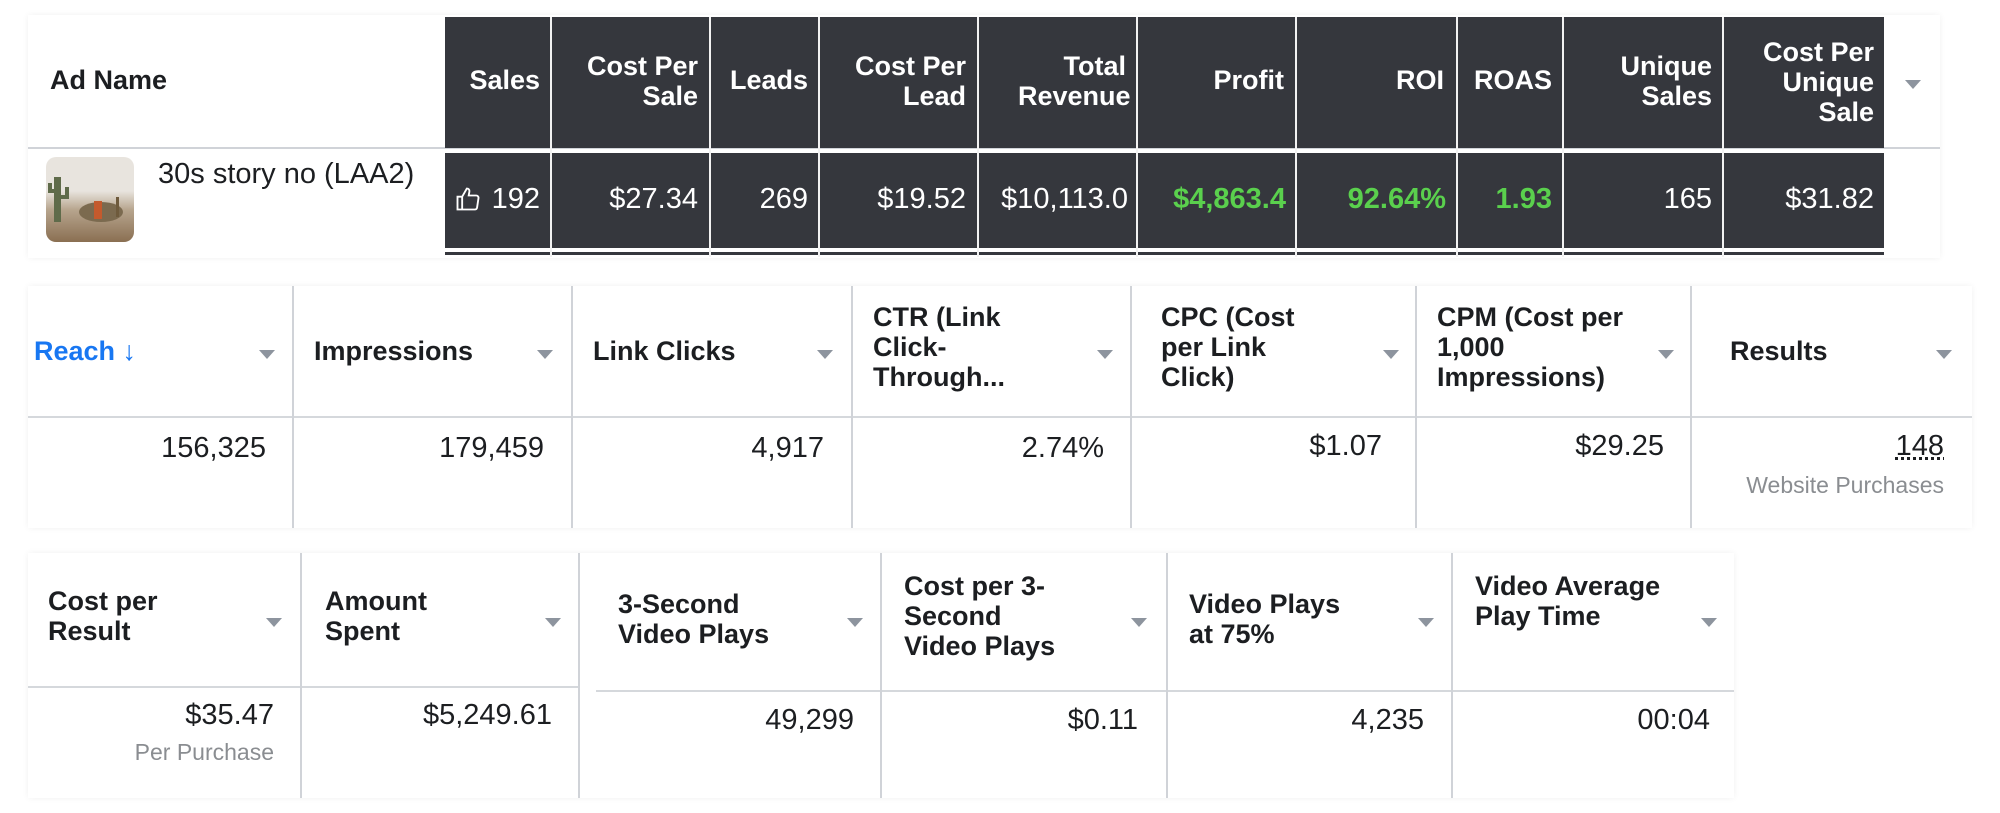 The image size is (2000, 813). Describe the element at coordinates (1619, 446) in the screenshot. I see `cpm-value: $29.25` at that location.